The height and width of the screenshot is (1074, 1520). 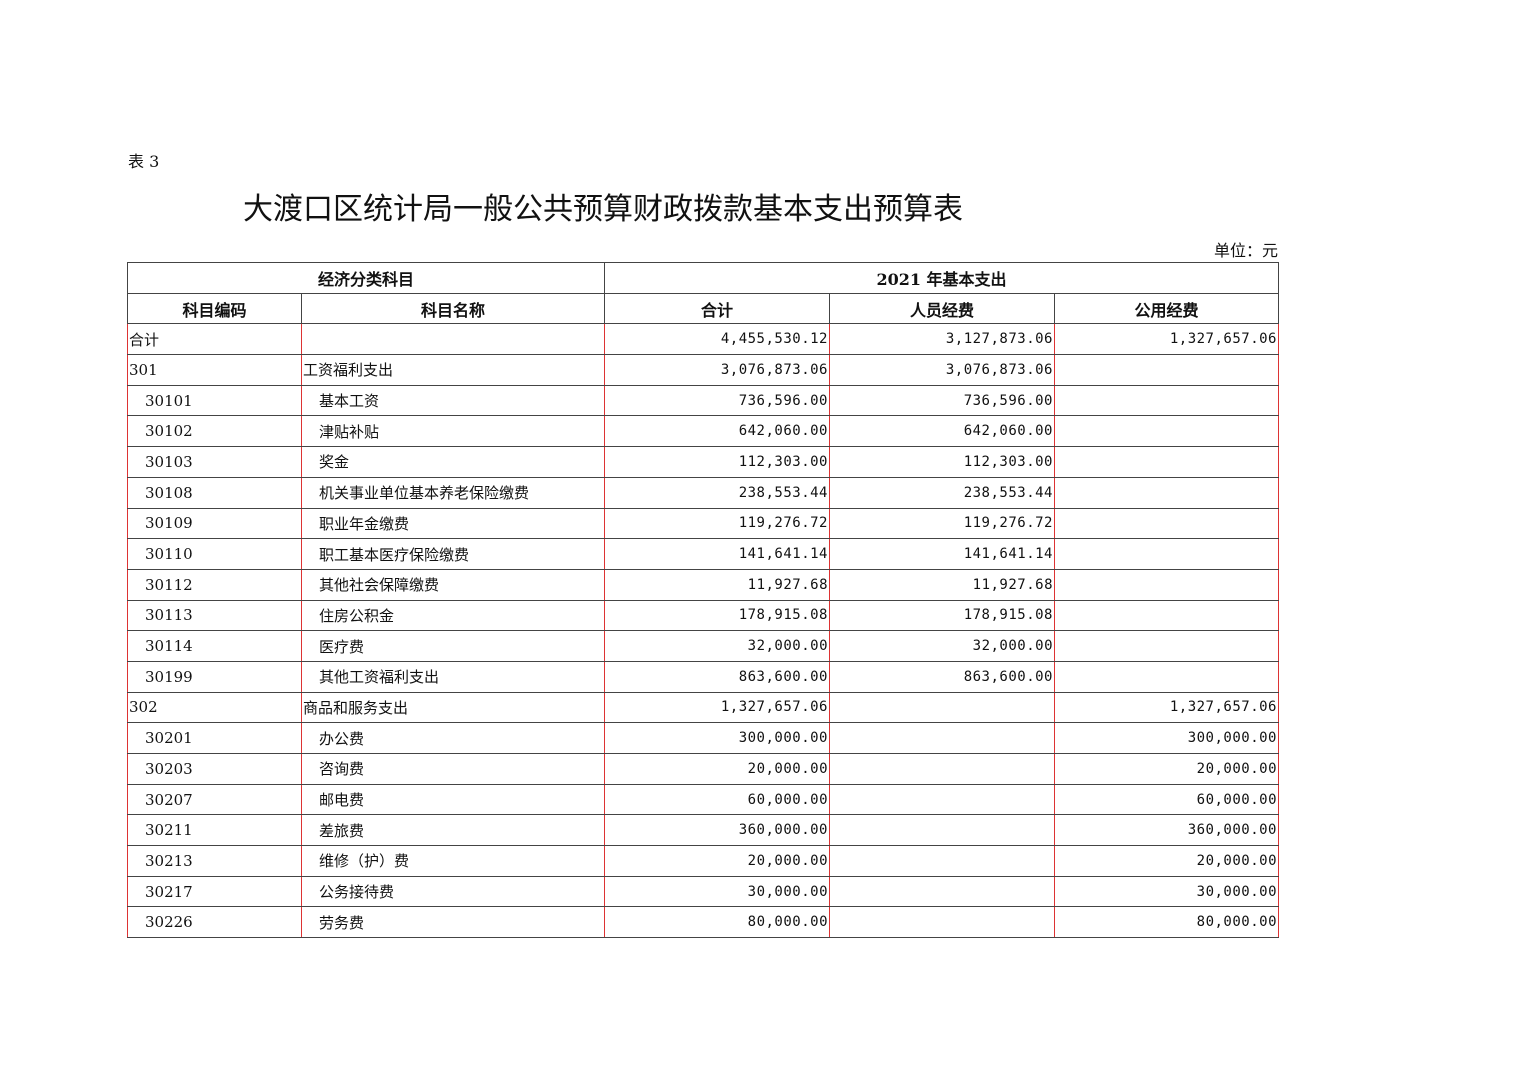 What do you see at coordinates (453, 308) in the screenshot?
I see `header-name: 科目名称` at bounding box center [453, 308].